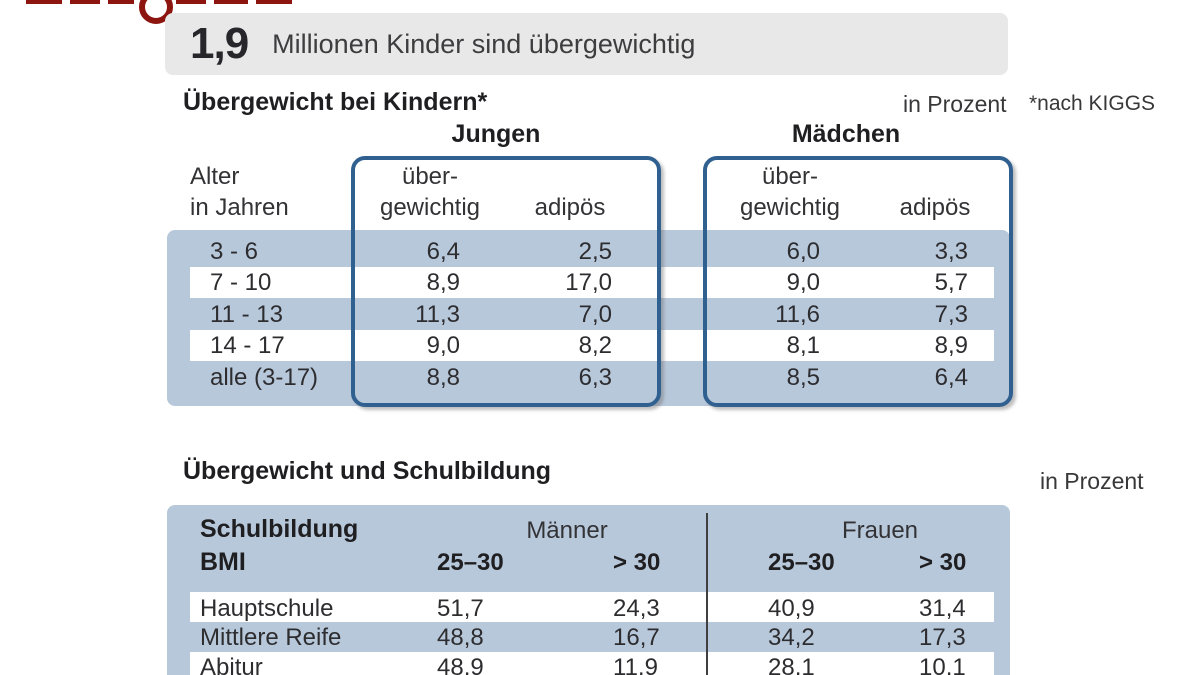  Describe the element at coordinates (942, 664) in the screenshot. I see `cell-value: 10,1` at that location.